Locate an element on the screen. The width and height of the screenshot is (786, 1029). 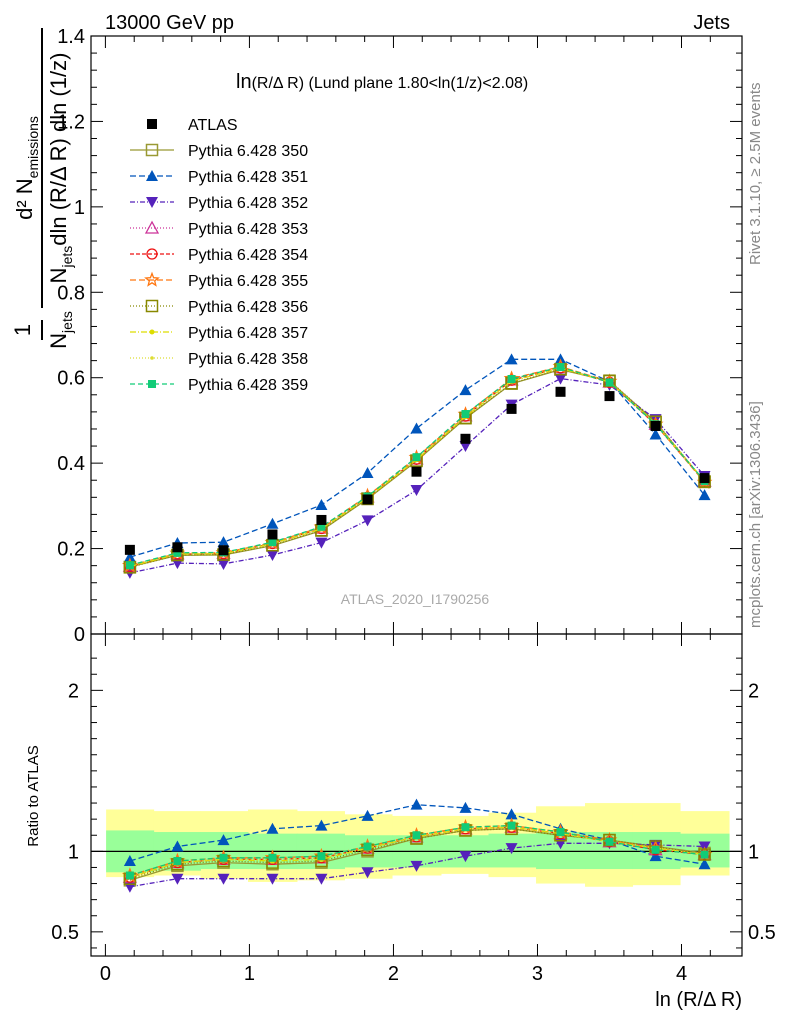
main-ytick-label: 1 is located at coordinates (79, 208).